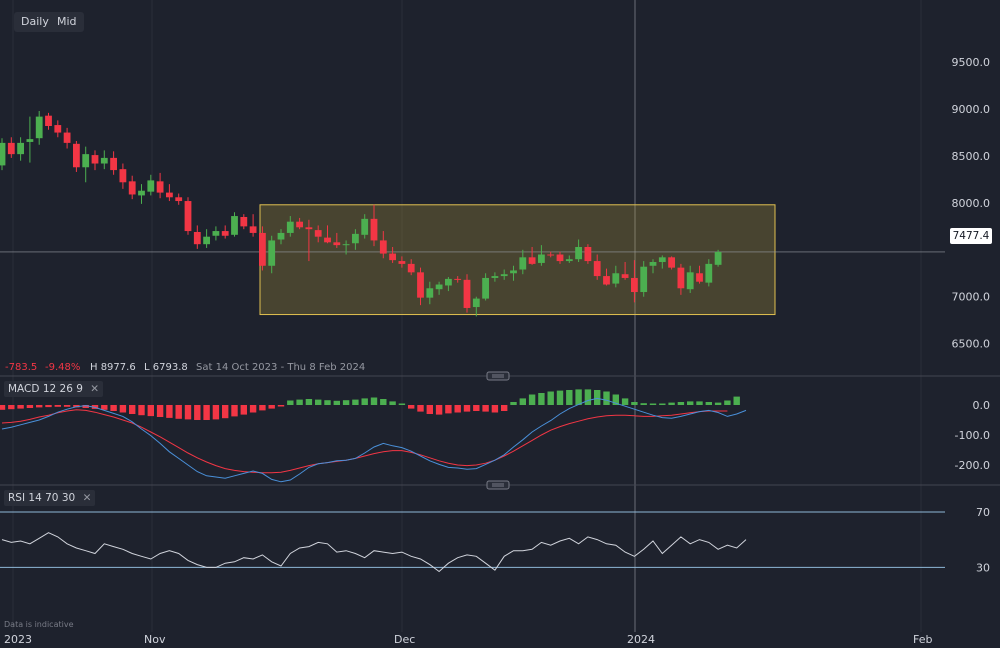  What do you see at coordinates (87, 498) in the screenshot?
I see `rsi-close-icon: ✕` at bounding box center [87, 498].